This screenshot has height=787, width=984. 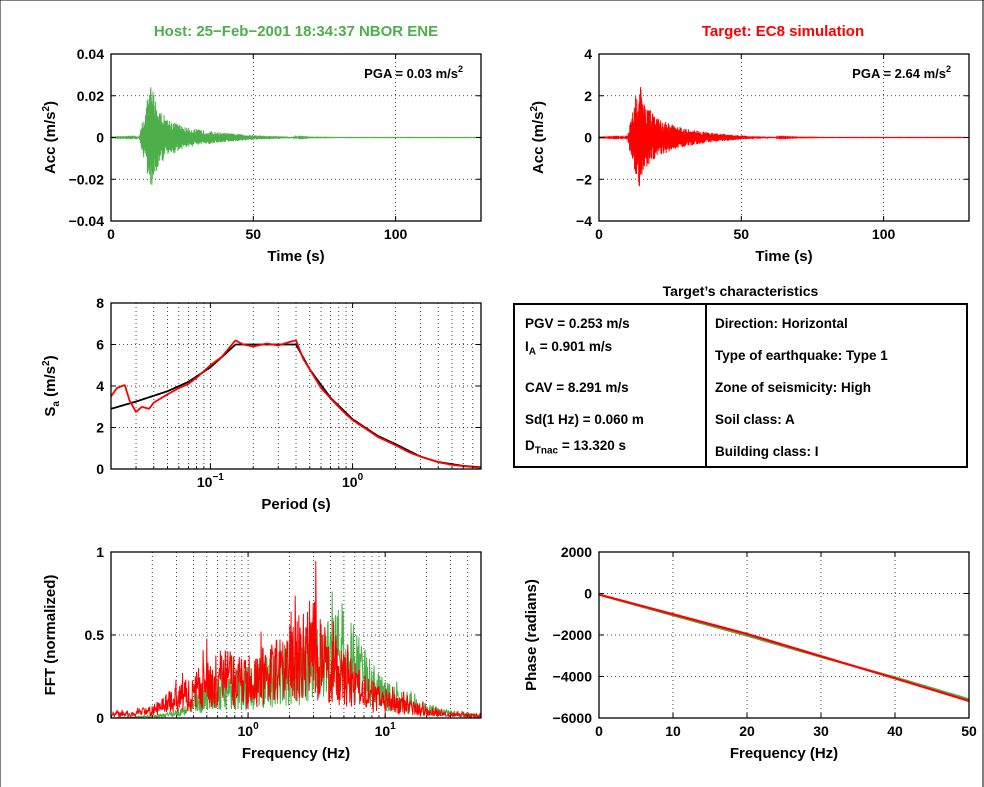 I want to click on y-axis-label: Sa (m/s2), so click(x=51, y=385).